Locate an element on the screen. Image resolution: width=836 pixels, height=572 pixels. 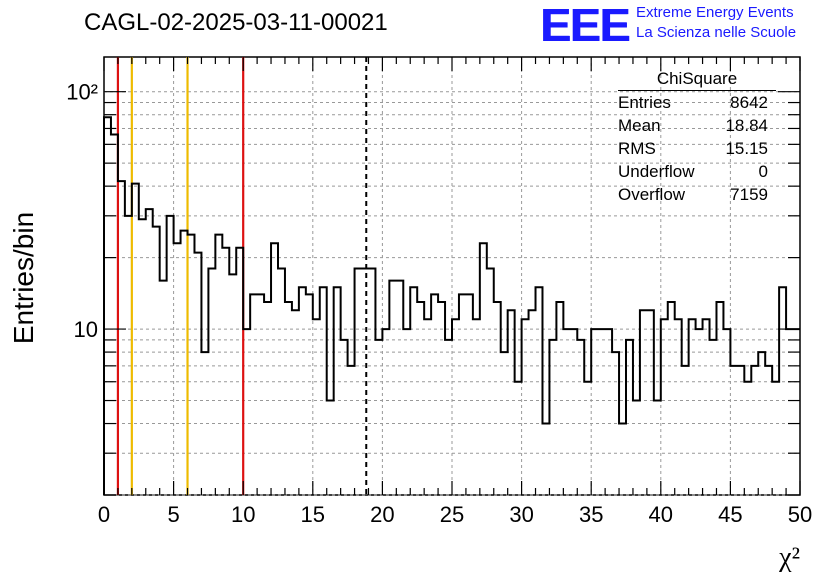
x-tick-label: 20 is located at coordinates (382, 514).